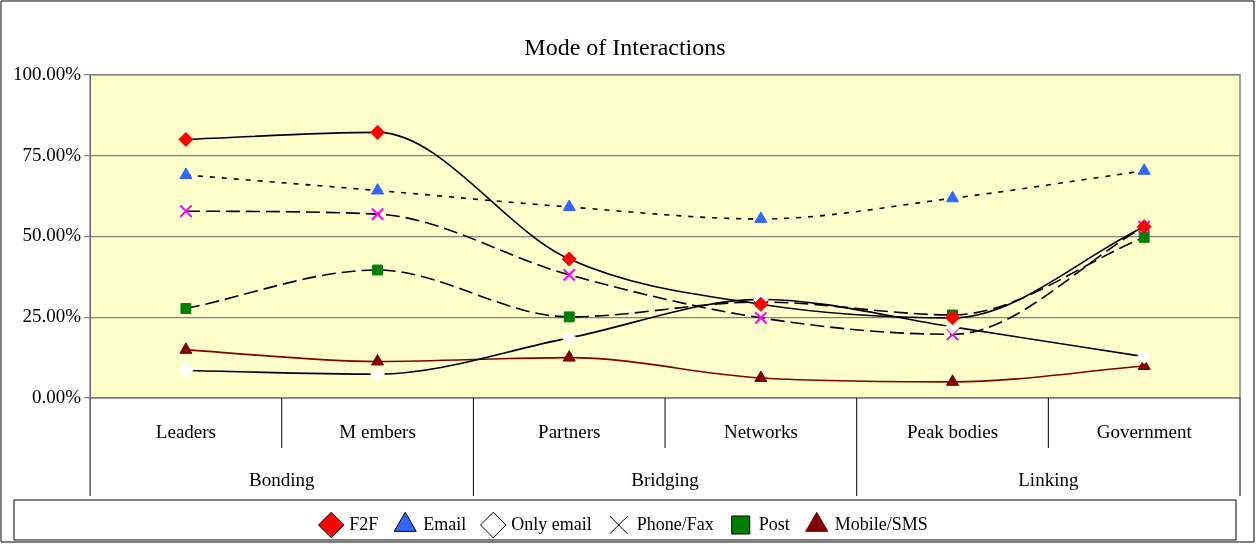  Describe the element at coordinates (569, 432) in the screenshot. I see `x-tick-label: Partners` at that location.